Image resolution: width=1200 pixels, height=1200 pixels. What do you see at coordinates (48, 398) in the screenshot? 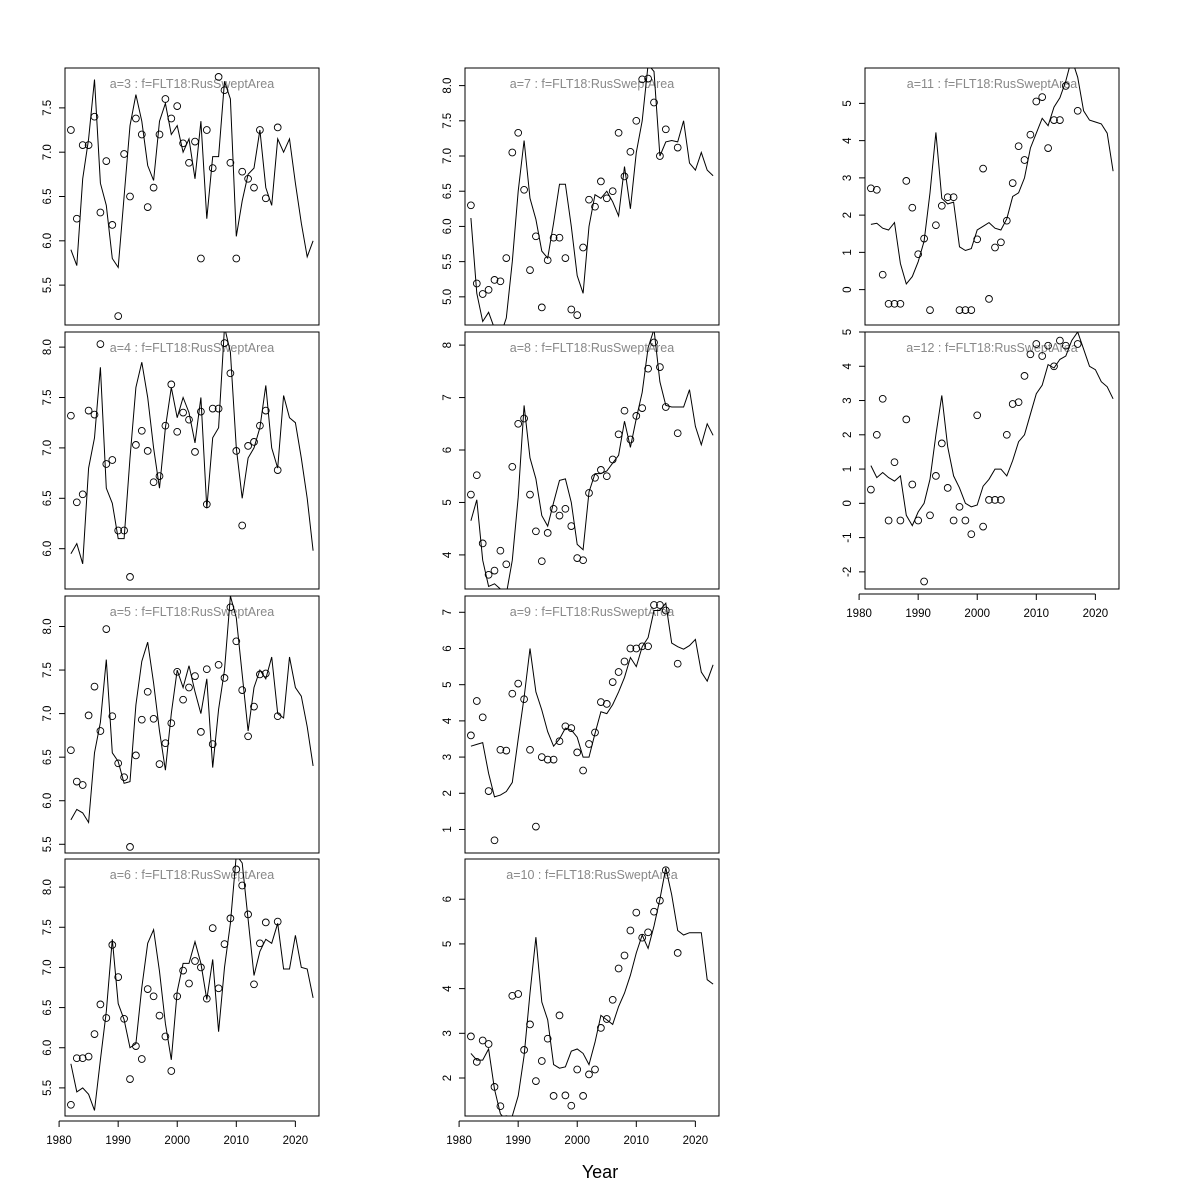
I see `y-tick-label: 7.5` at bounding box center [48, 398].